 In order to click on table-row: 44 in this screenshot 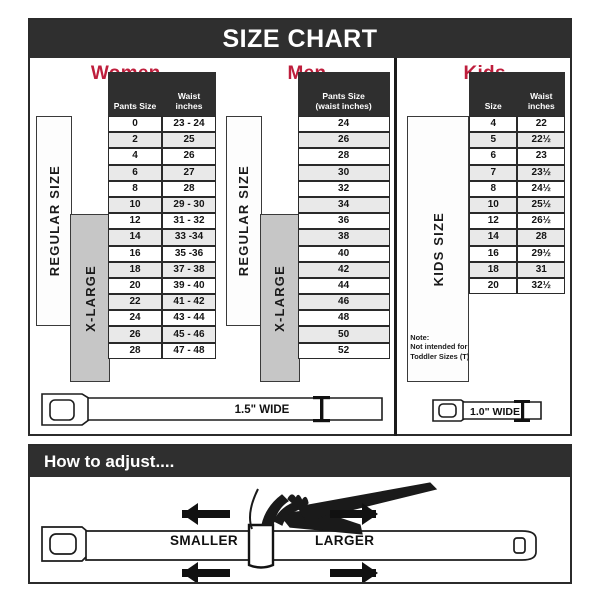, I will do `click(343, 286)`.